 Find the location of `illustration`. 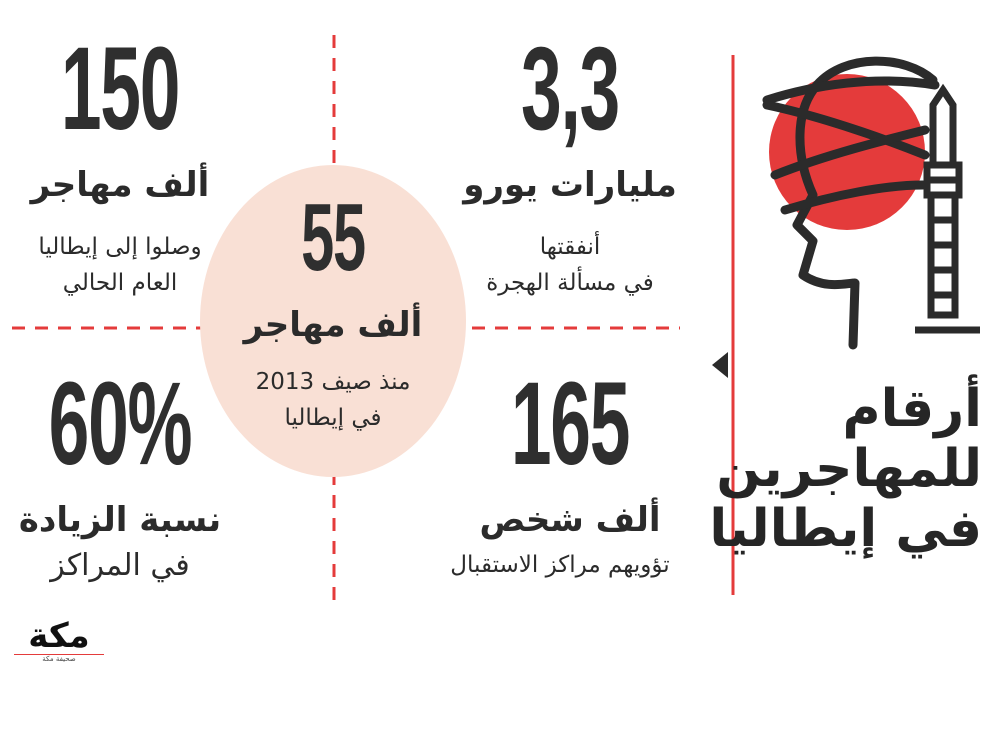

illustration is located at coordinates (871, 203).